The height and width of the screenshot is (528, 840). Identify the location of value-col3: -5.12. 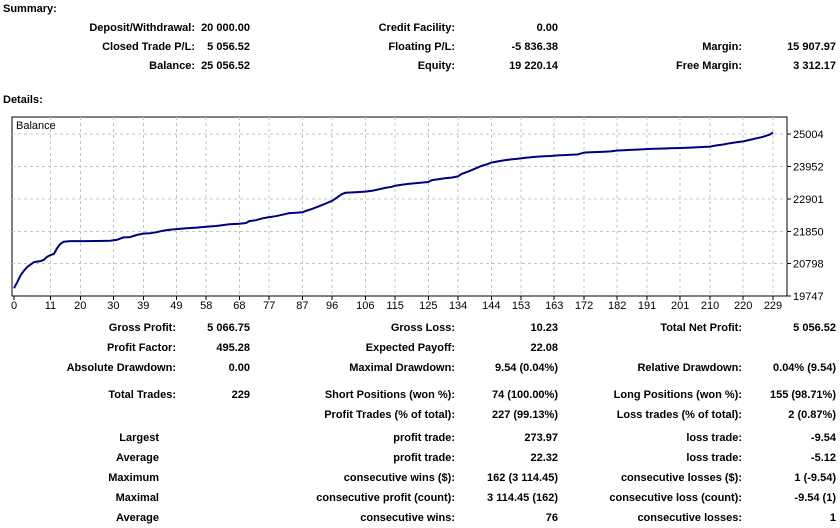
(823, 458).